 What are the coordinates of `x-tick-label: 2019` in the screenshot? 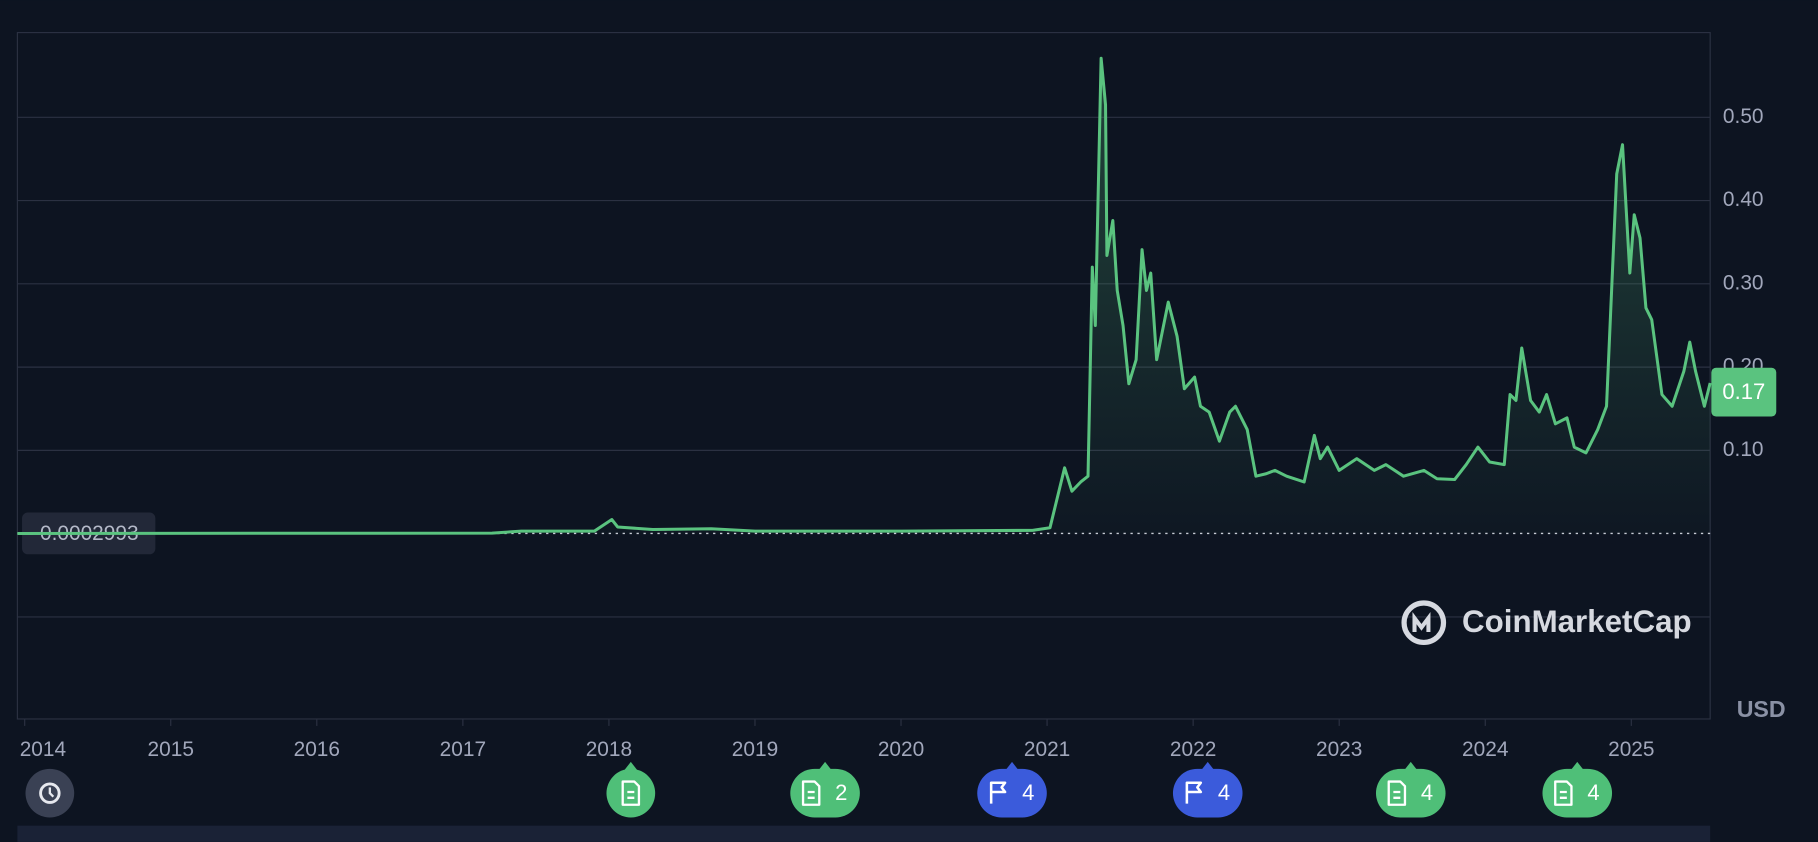 It's located at (755, 749).